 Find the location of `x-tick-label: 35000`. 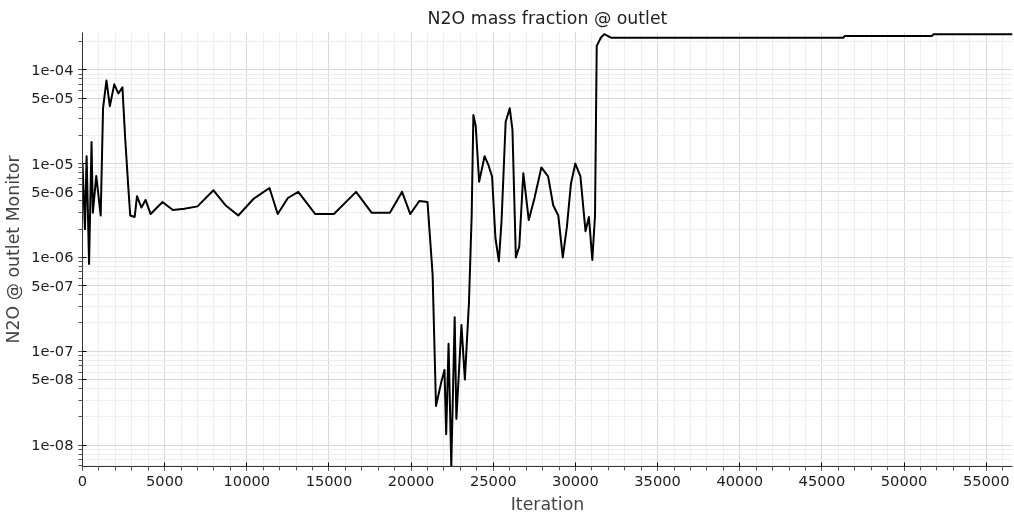

x-tick-label: 35000 is located at coordinates (657, 480).